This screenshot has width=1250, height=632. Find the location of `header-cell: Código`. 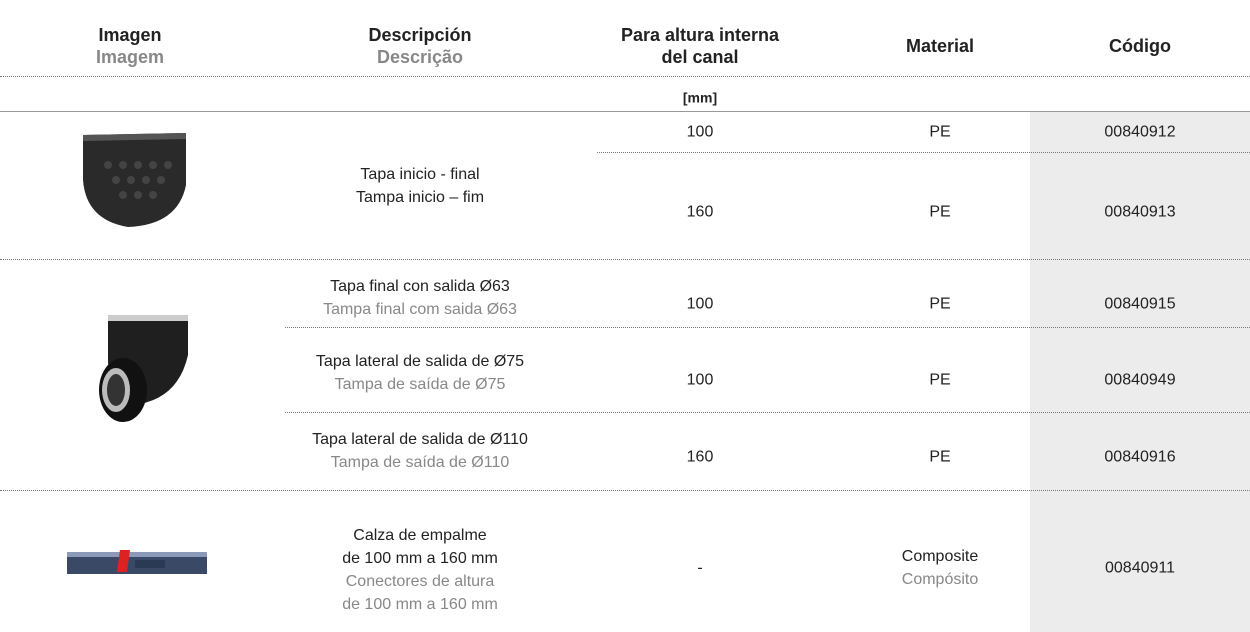

header-cell: Código is located at coordinates (1140, 46).